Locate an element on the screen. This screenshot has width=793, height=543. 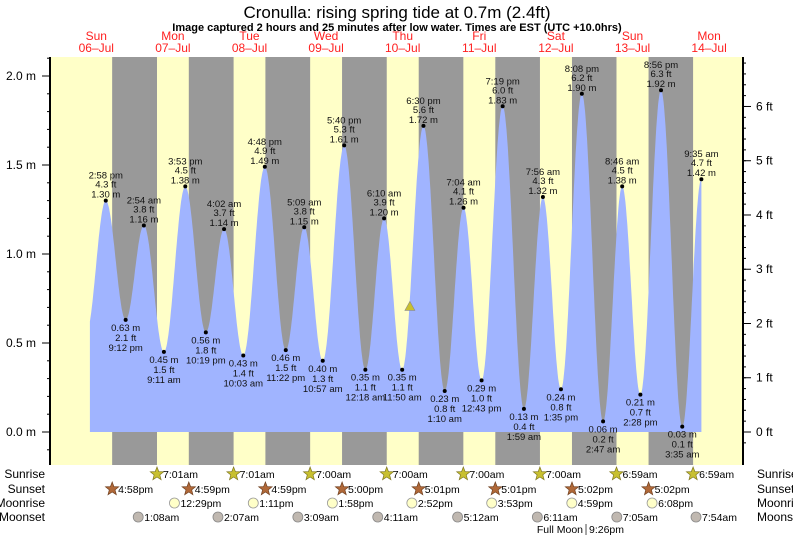
high-tide-point: 4:02 am3.7 ft1.14 m is located at coordinates (224, 215).